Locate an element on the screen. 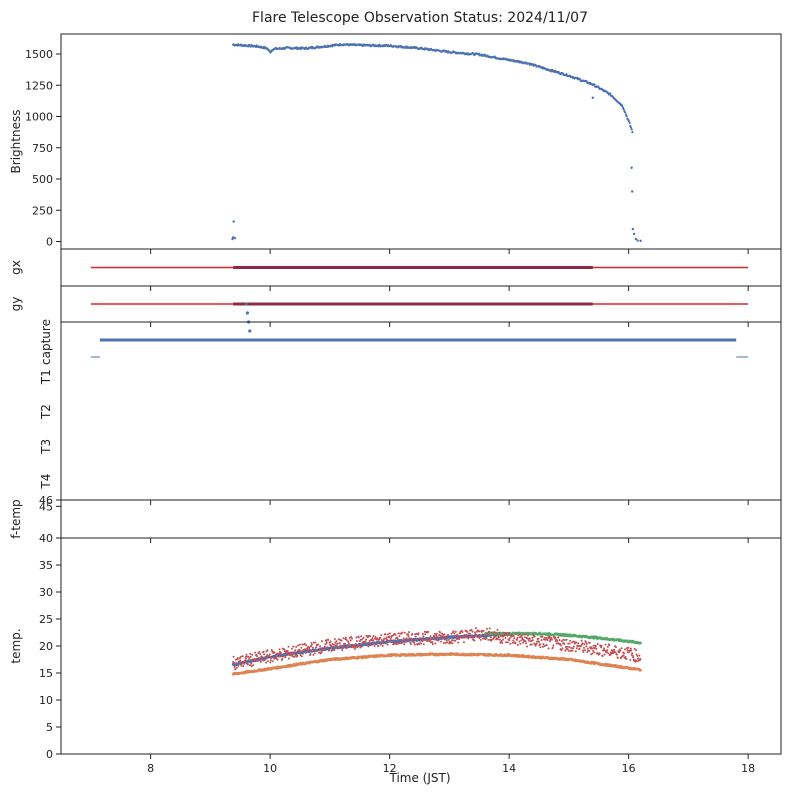 This screenshot has height=798, width=789. y-tick-label: 46 is located at coordinates (46, 500).